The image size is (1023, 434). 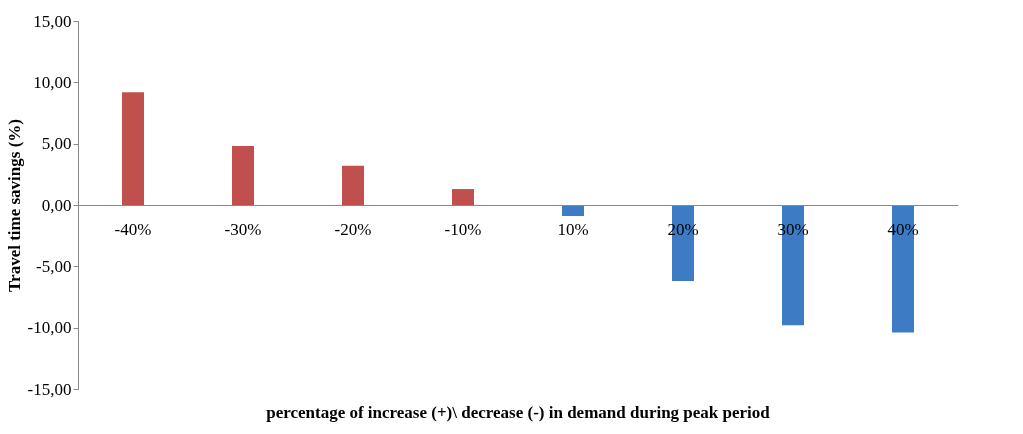 What do you see at coordinates (573, 229) in the screenshot?
I see `x-tick-label: 10%` at bounding box center [573, 229].